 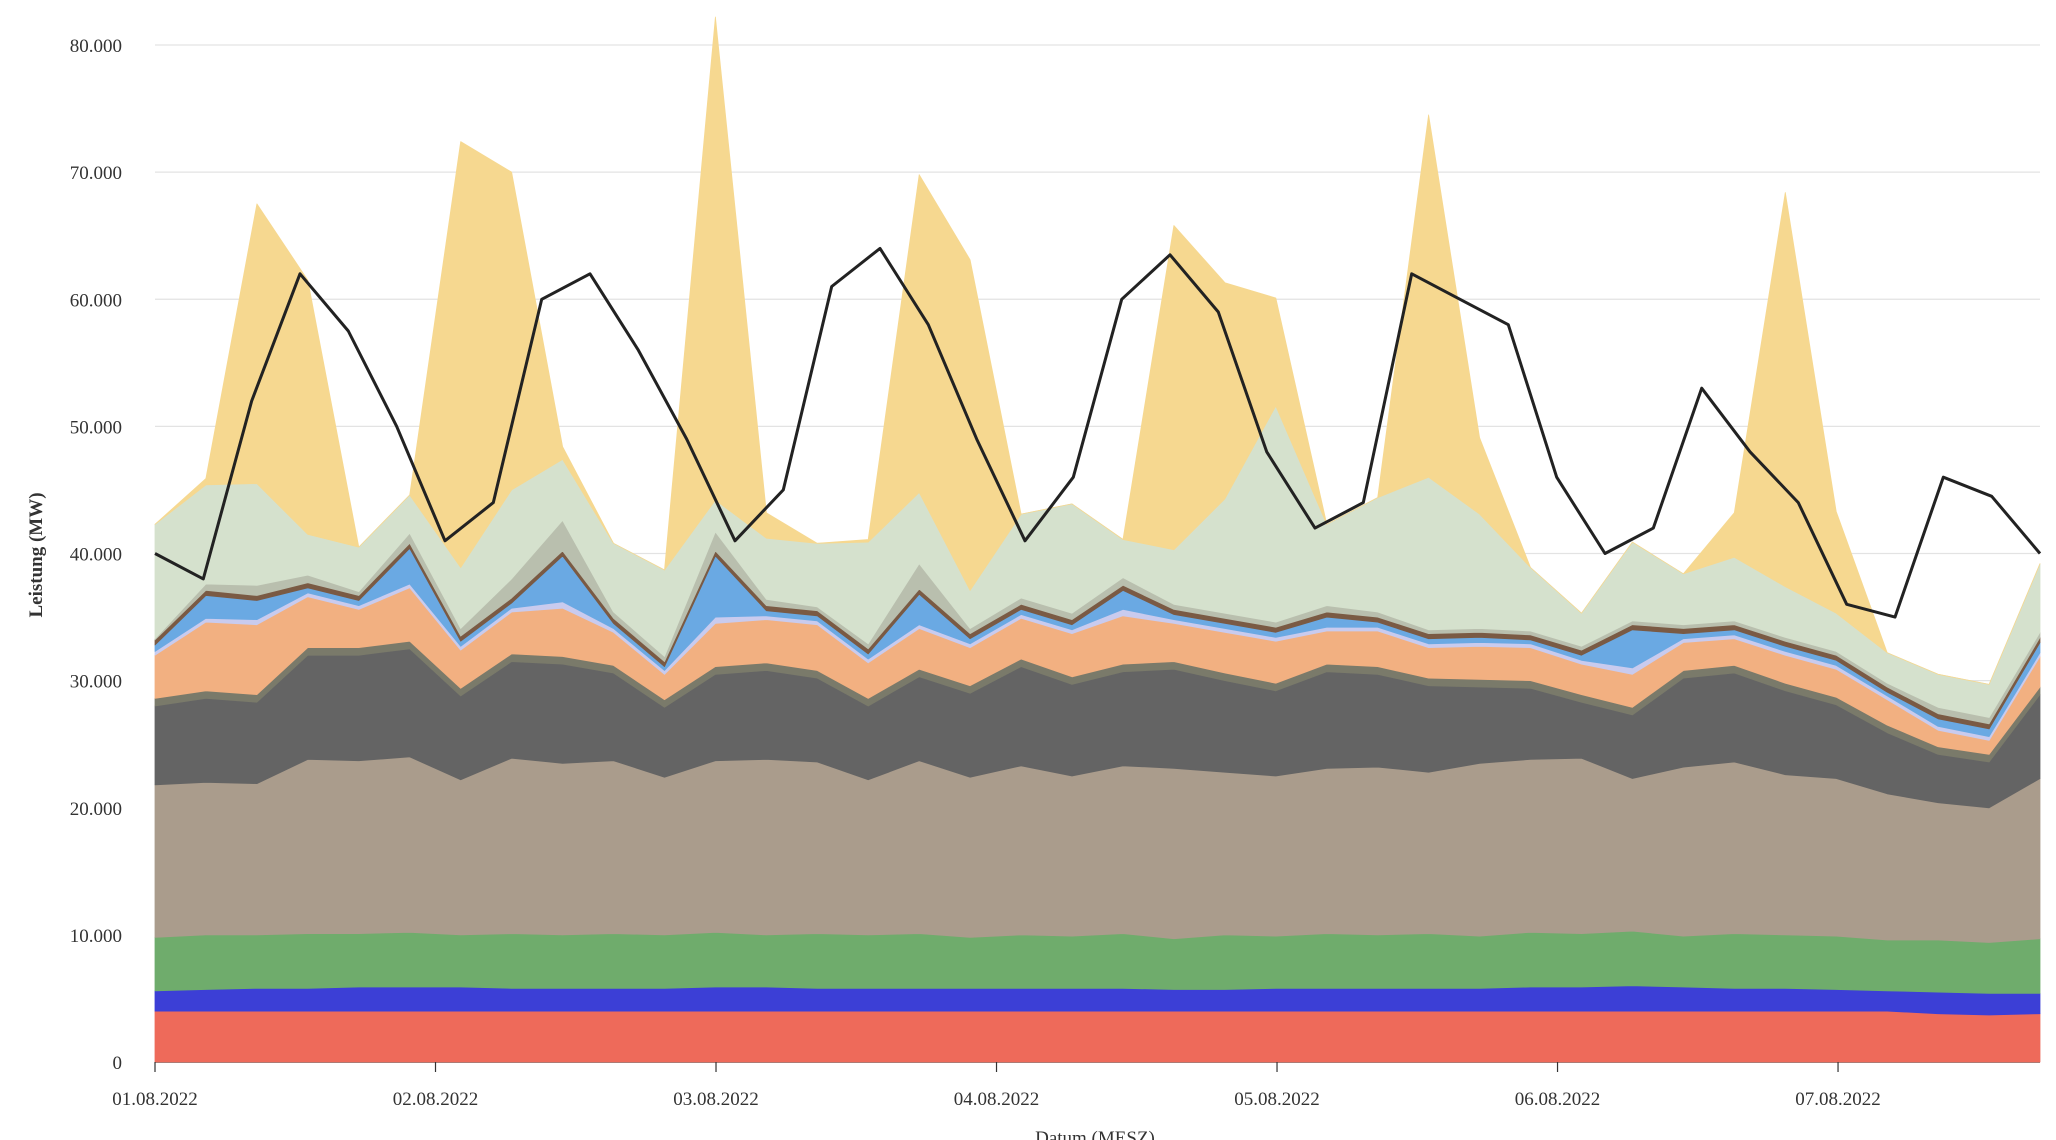 What do you see at coordinates (1277, 1099) in the screenshot?
I see `x-tick-label: 05.08.2022` at bounding box center [1277, 1099].